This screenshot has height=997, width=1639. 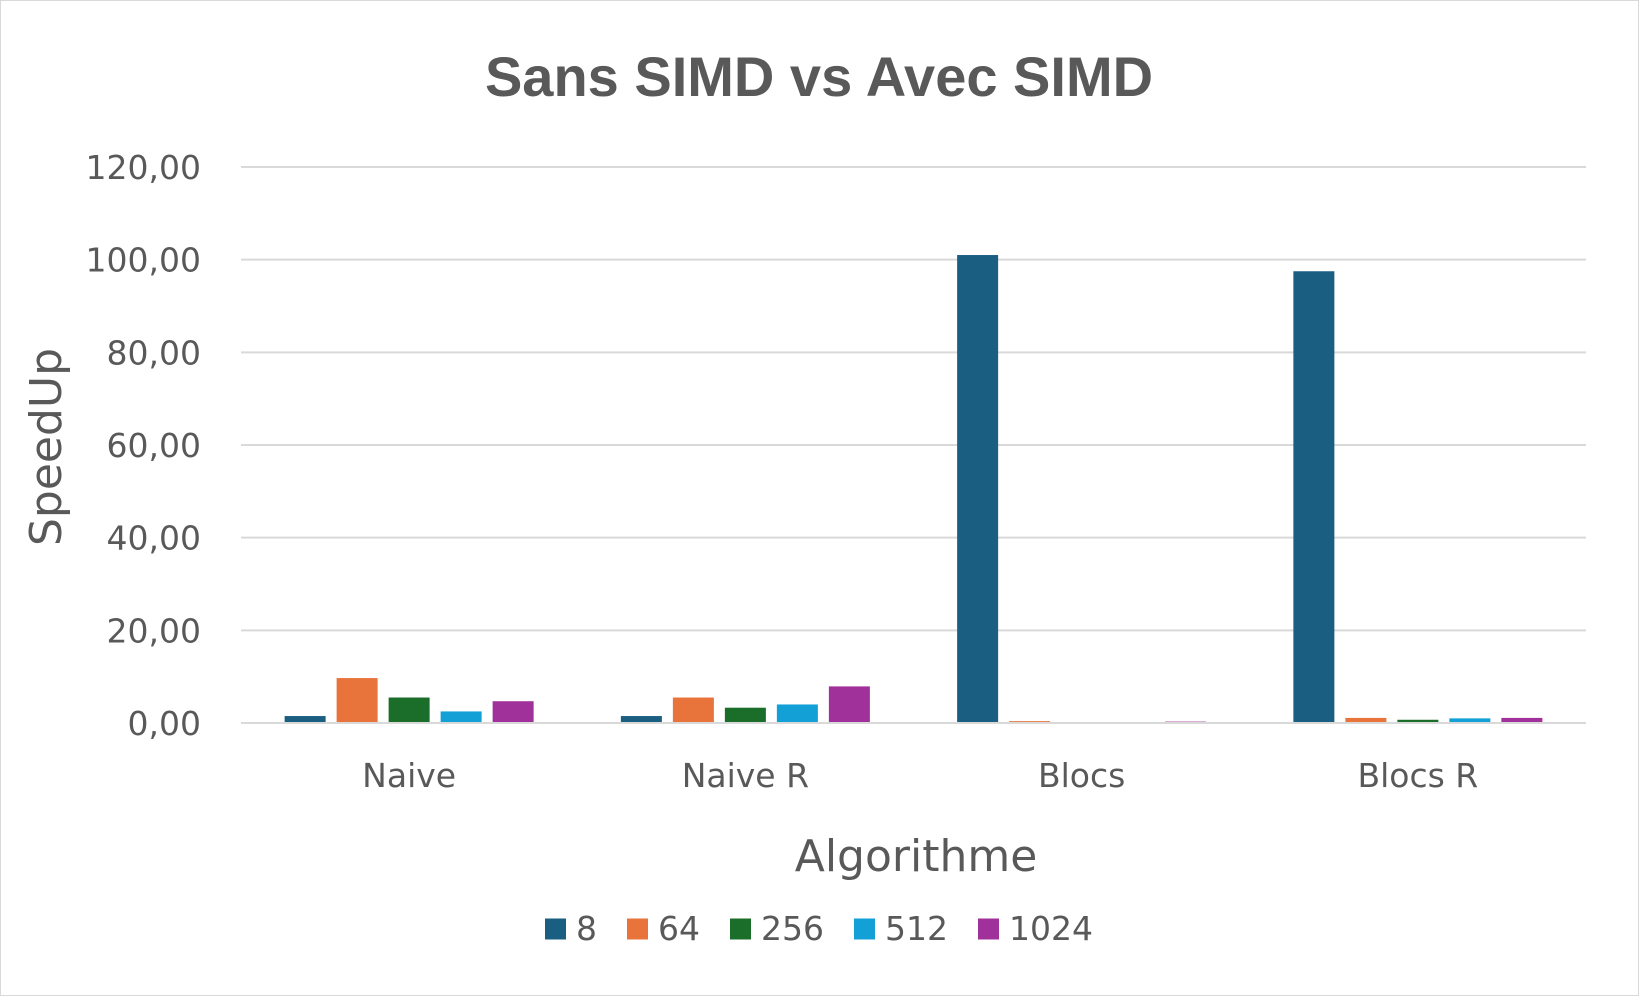 I want to click on x-axis-title: Algorithme, so click(x=916, y=856).